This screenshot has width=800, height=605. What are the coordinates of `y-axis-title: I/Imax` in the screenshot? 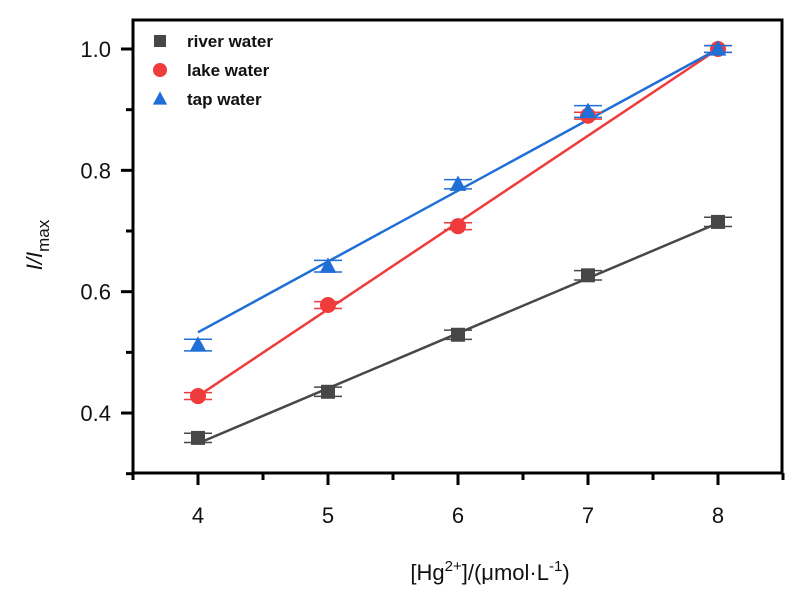 It's located at (37, 244).